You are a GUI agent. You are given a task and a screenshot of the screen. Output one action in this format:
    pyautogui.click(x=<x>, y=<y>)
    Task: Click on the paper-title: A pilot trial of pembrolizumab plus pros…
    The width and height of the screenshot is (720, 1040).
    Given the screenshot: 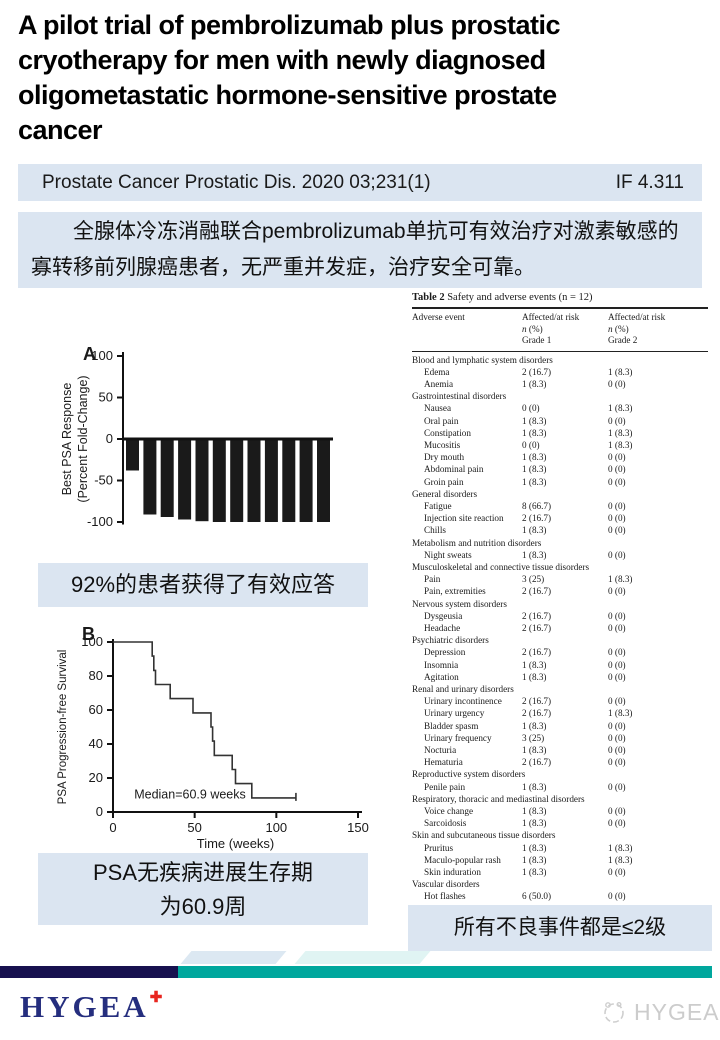 What is the action you would take?
    pyautogui.click(x=342, y=78)
    